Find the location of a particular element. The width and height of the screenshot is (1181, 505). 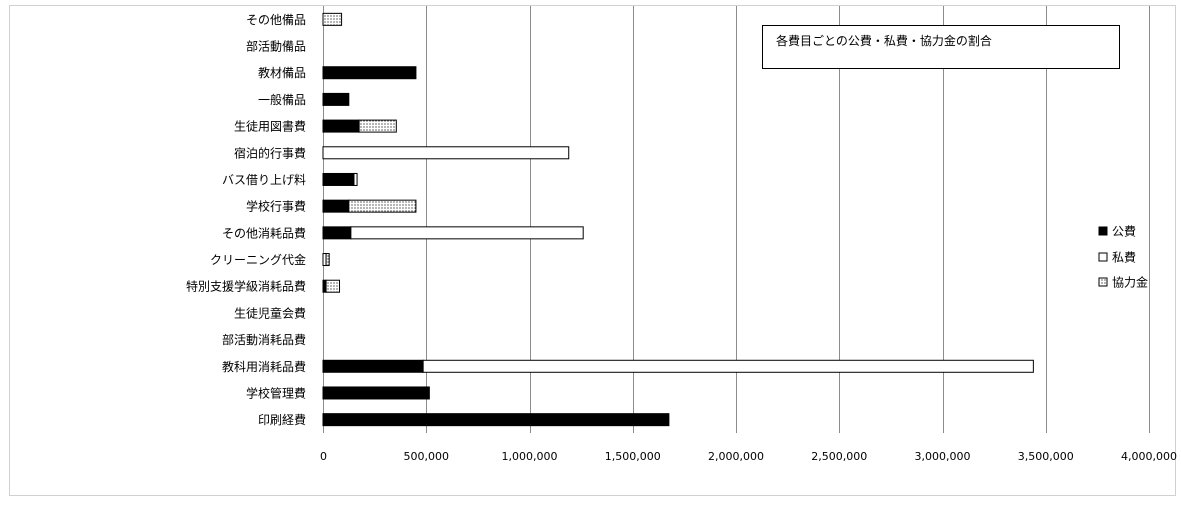

legend-label: 公費 is located at coordinates (1124, 231).